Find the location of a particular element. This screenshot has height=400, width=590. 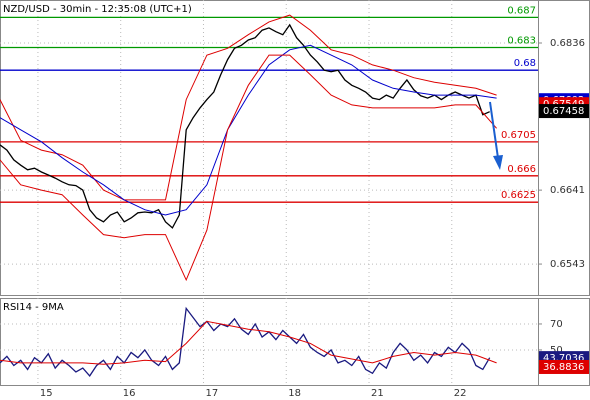

chart-title: RSI14 - 9MA is located at coordinates (33, 307).